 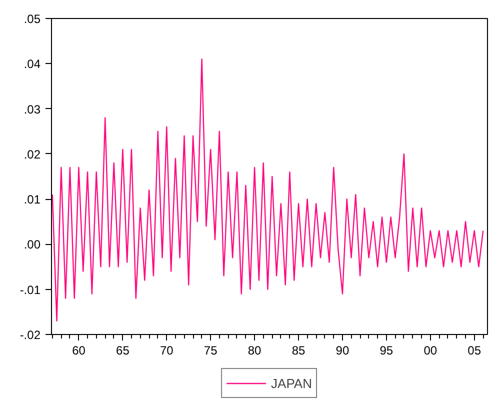 What do you see at coordinates (211, 351) in the screenshot?
I see `x-tick-label: 75` at bounding box center [211, 351].